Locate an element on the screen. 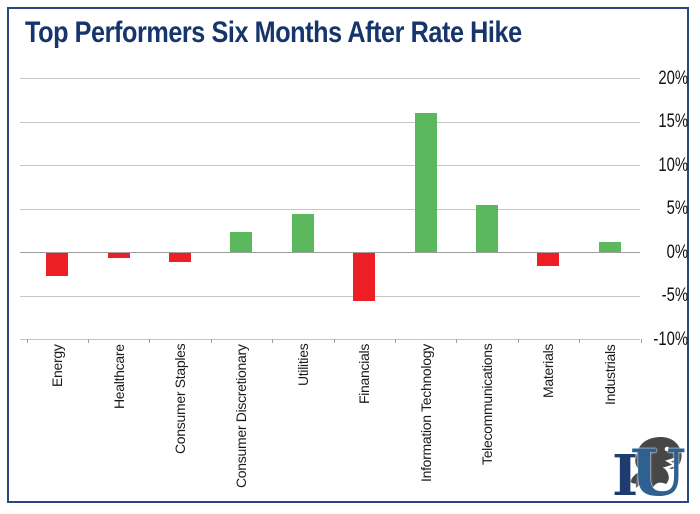  iu-logo: I U is located at coordinates (650, 471).